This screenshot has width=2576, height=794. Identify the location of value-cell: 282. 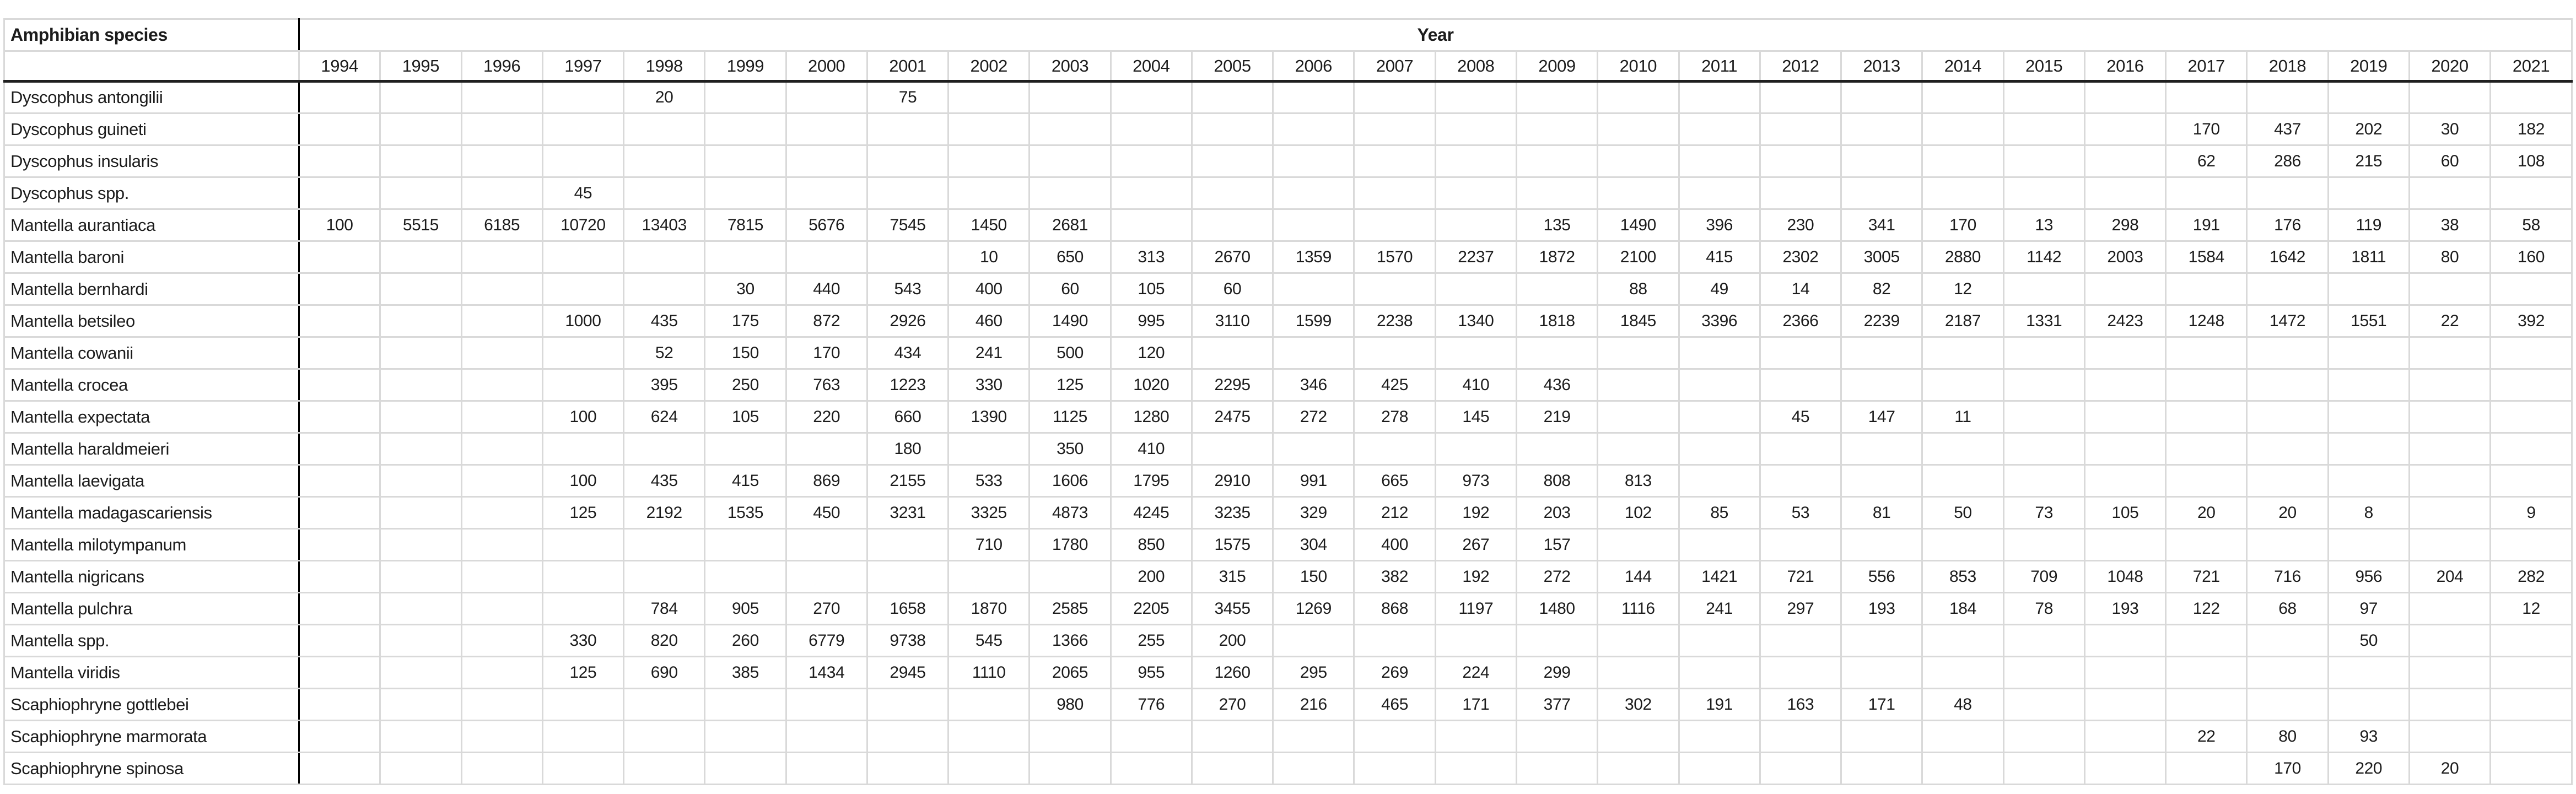
(2531, 576).